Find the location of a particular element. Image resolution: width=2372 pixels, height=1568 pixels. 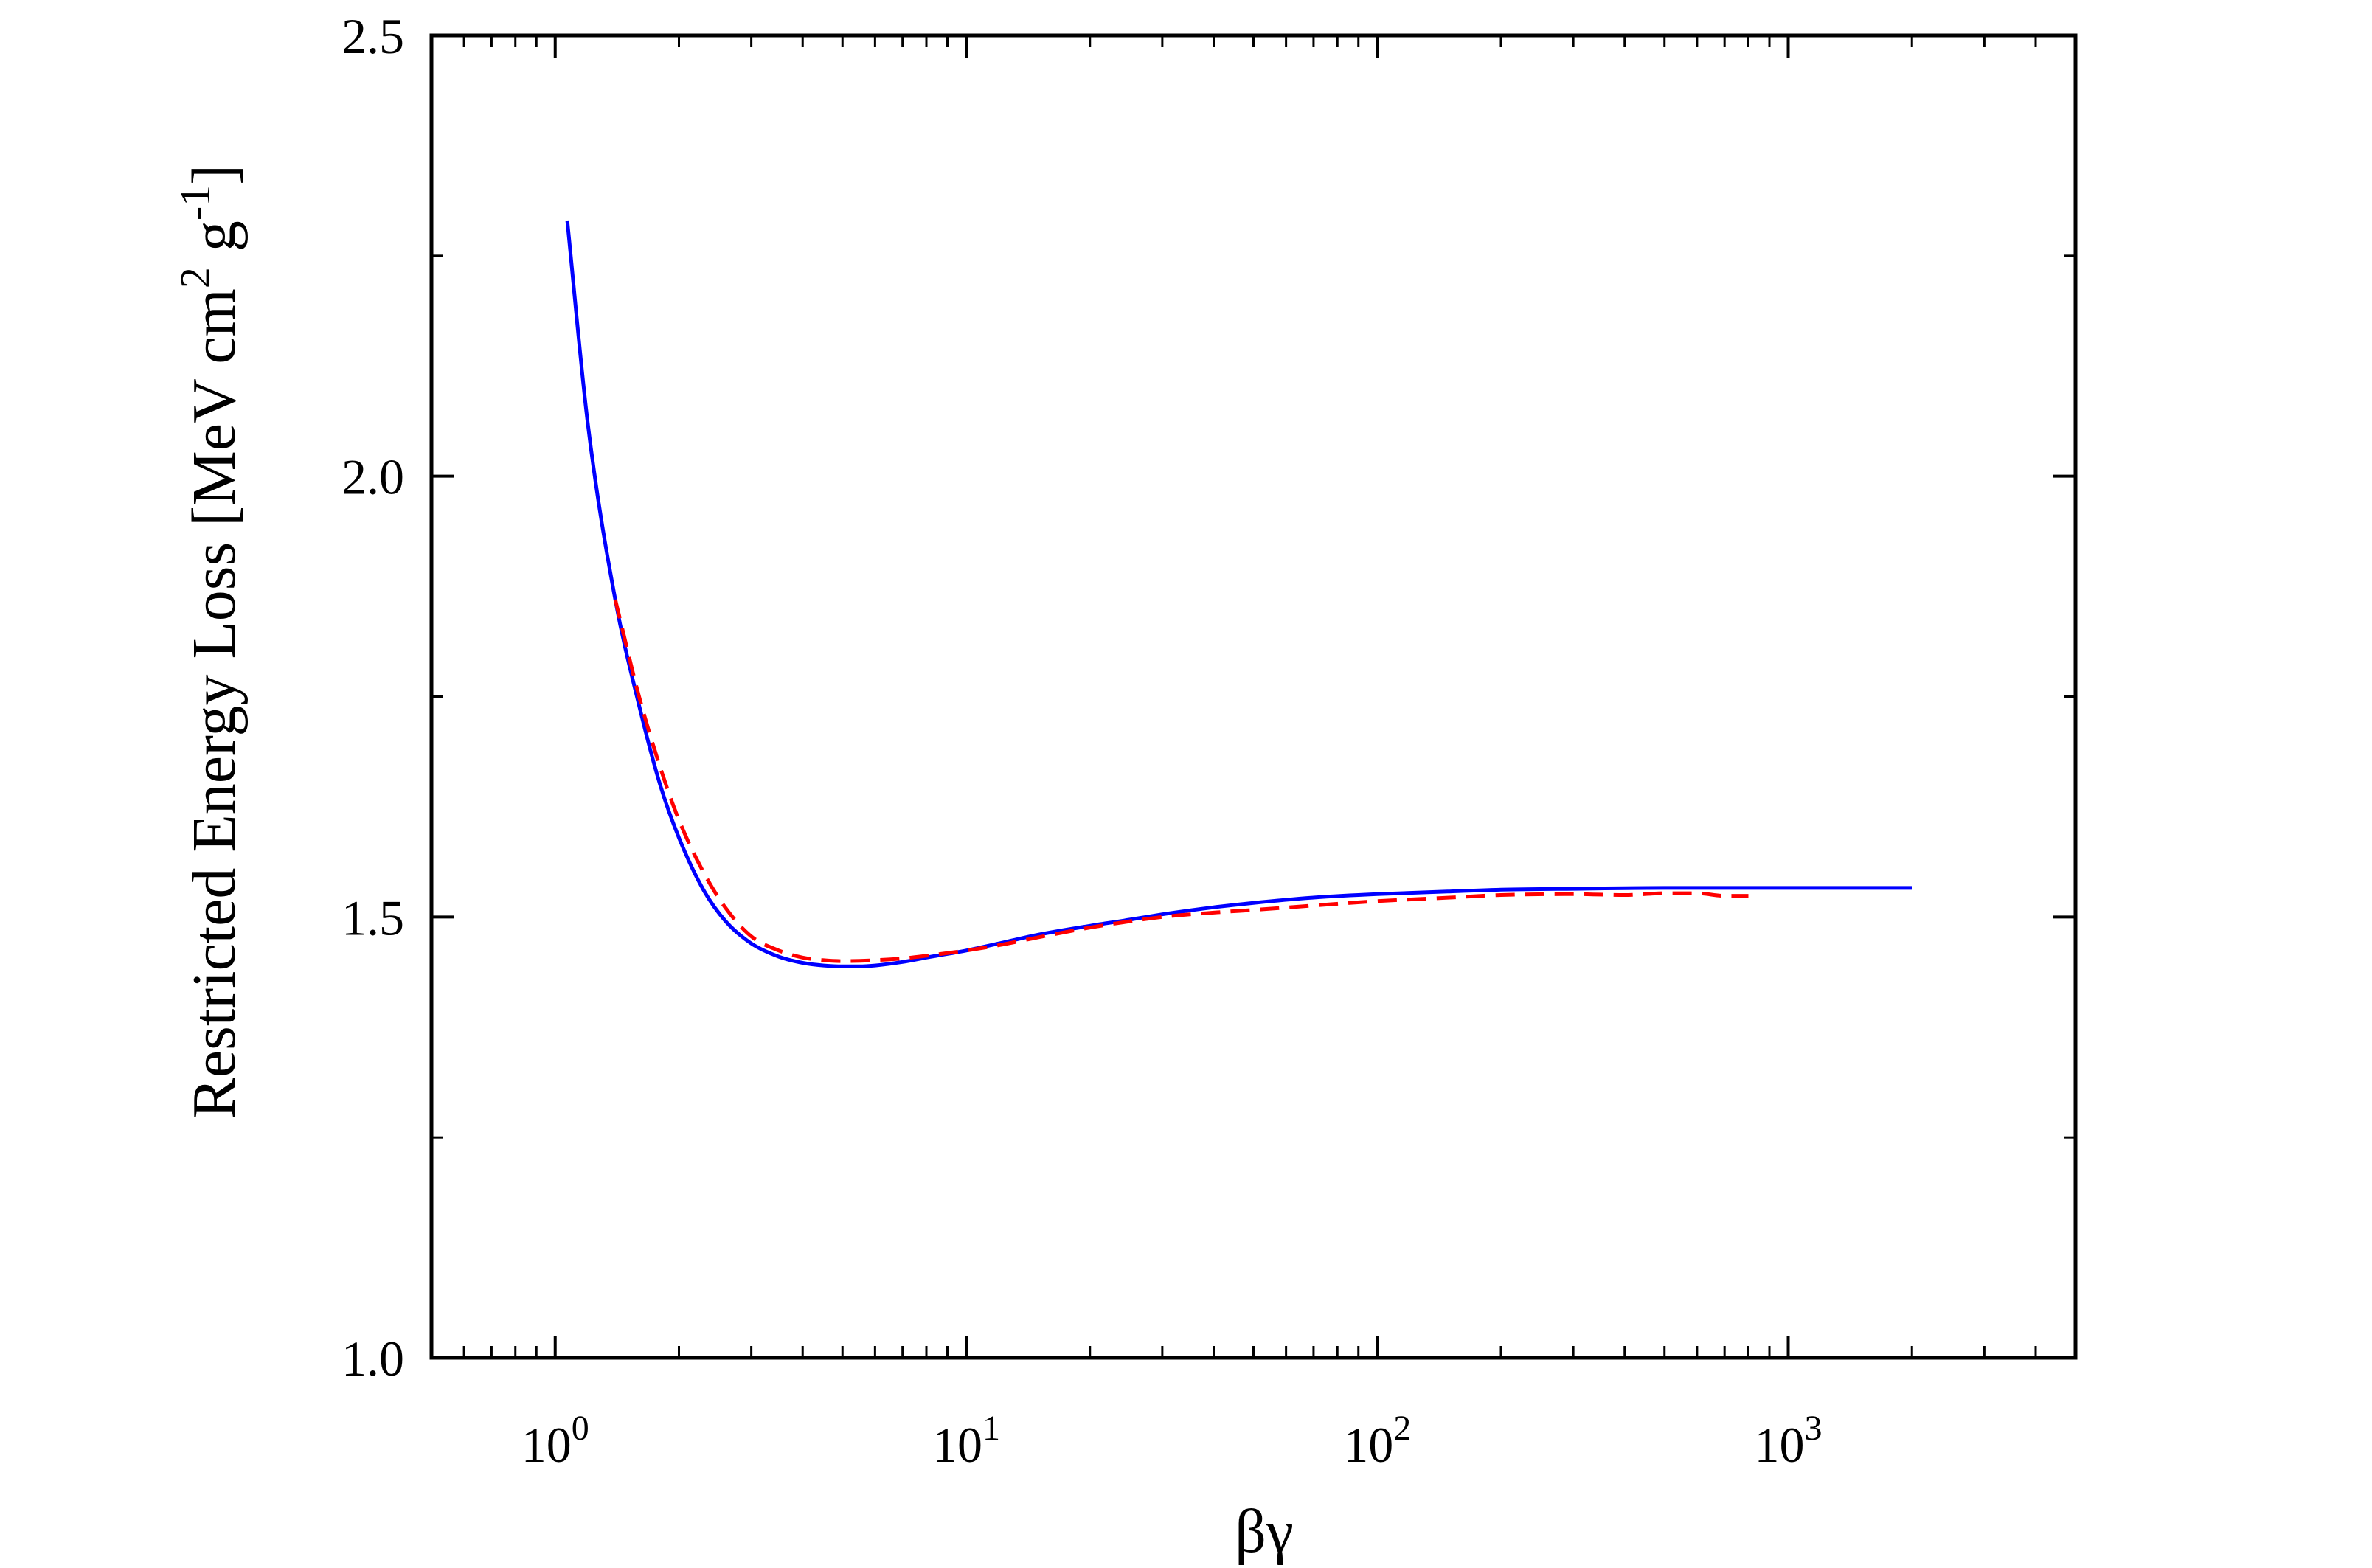

x-tick-label-0: 10⁰ is located at coordinates (555, 1441).